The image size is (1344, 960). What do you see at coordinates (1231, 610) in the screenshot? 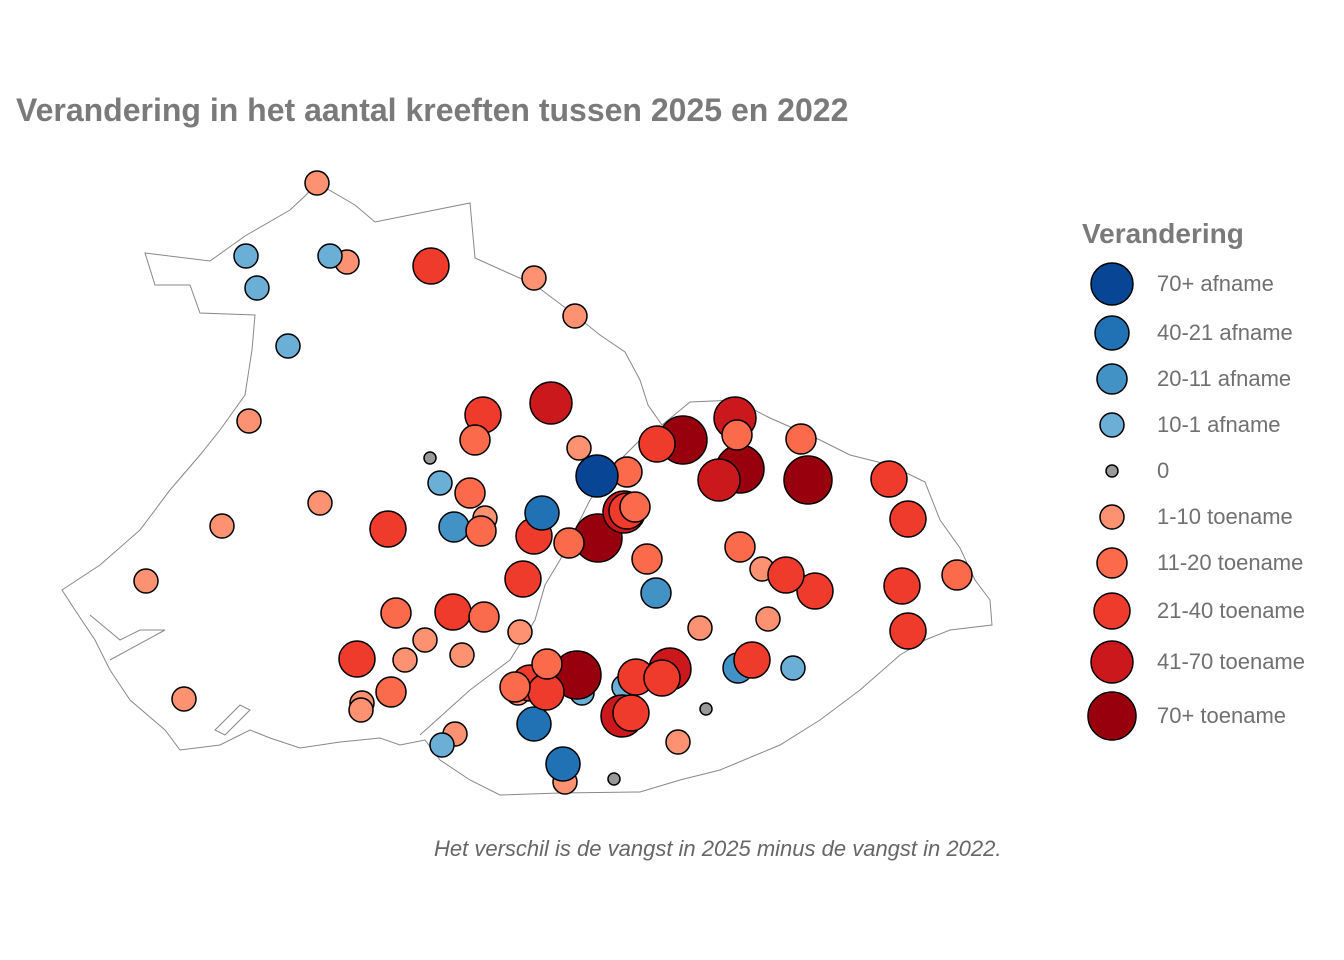
I see `legend-label: 21-40 toename` at bounding box center [1231, 610].